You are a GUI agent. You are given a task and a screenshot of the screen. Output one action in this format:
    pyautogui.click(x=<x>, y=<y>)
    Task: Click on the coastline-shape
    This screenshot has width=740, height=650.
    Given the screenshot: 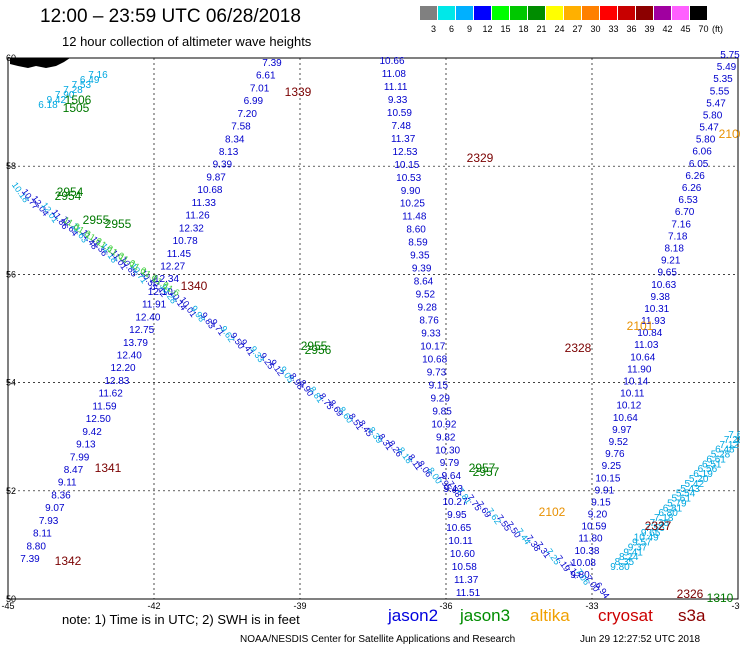 What is the action you would take?
    pyautogui.click(x=40, y=63)
    